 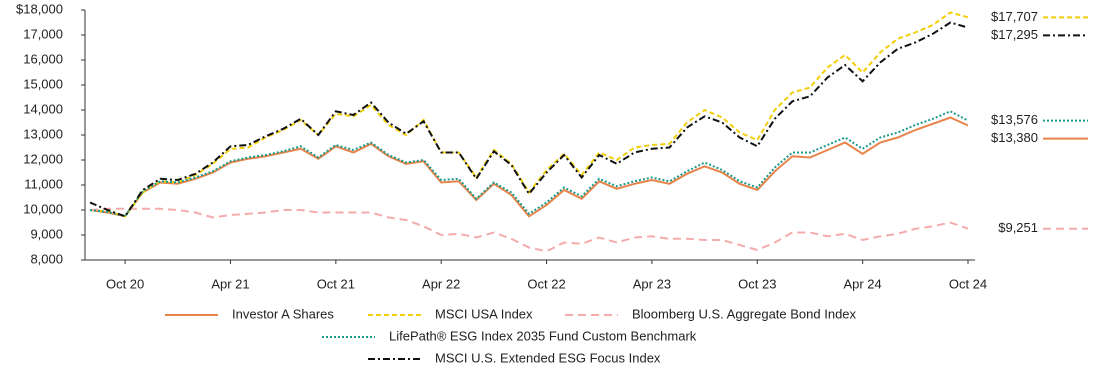 What do you see at coordinates (652, 283) in the screenshot?
I see `x-tick-label: Apr 23` at bounding box center [652, 283].